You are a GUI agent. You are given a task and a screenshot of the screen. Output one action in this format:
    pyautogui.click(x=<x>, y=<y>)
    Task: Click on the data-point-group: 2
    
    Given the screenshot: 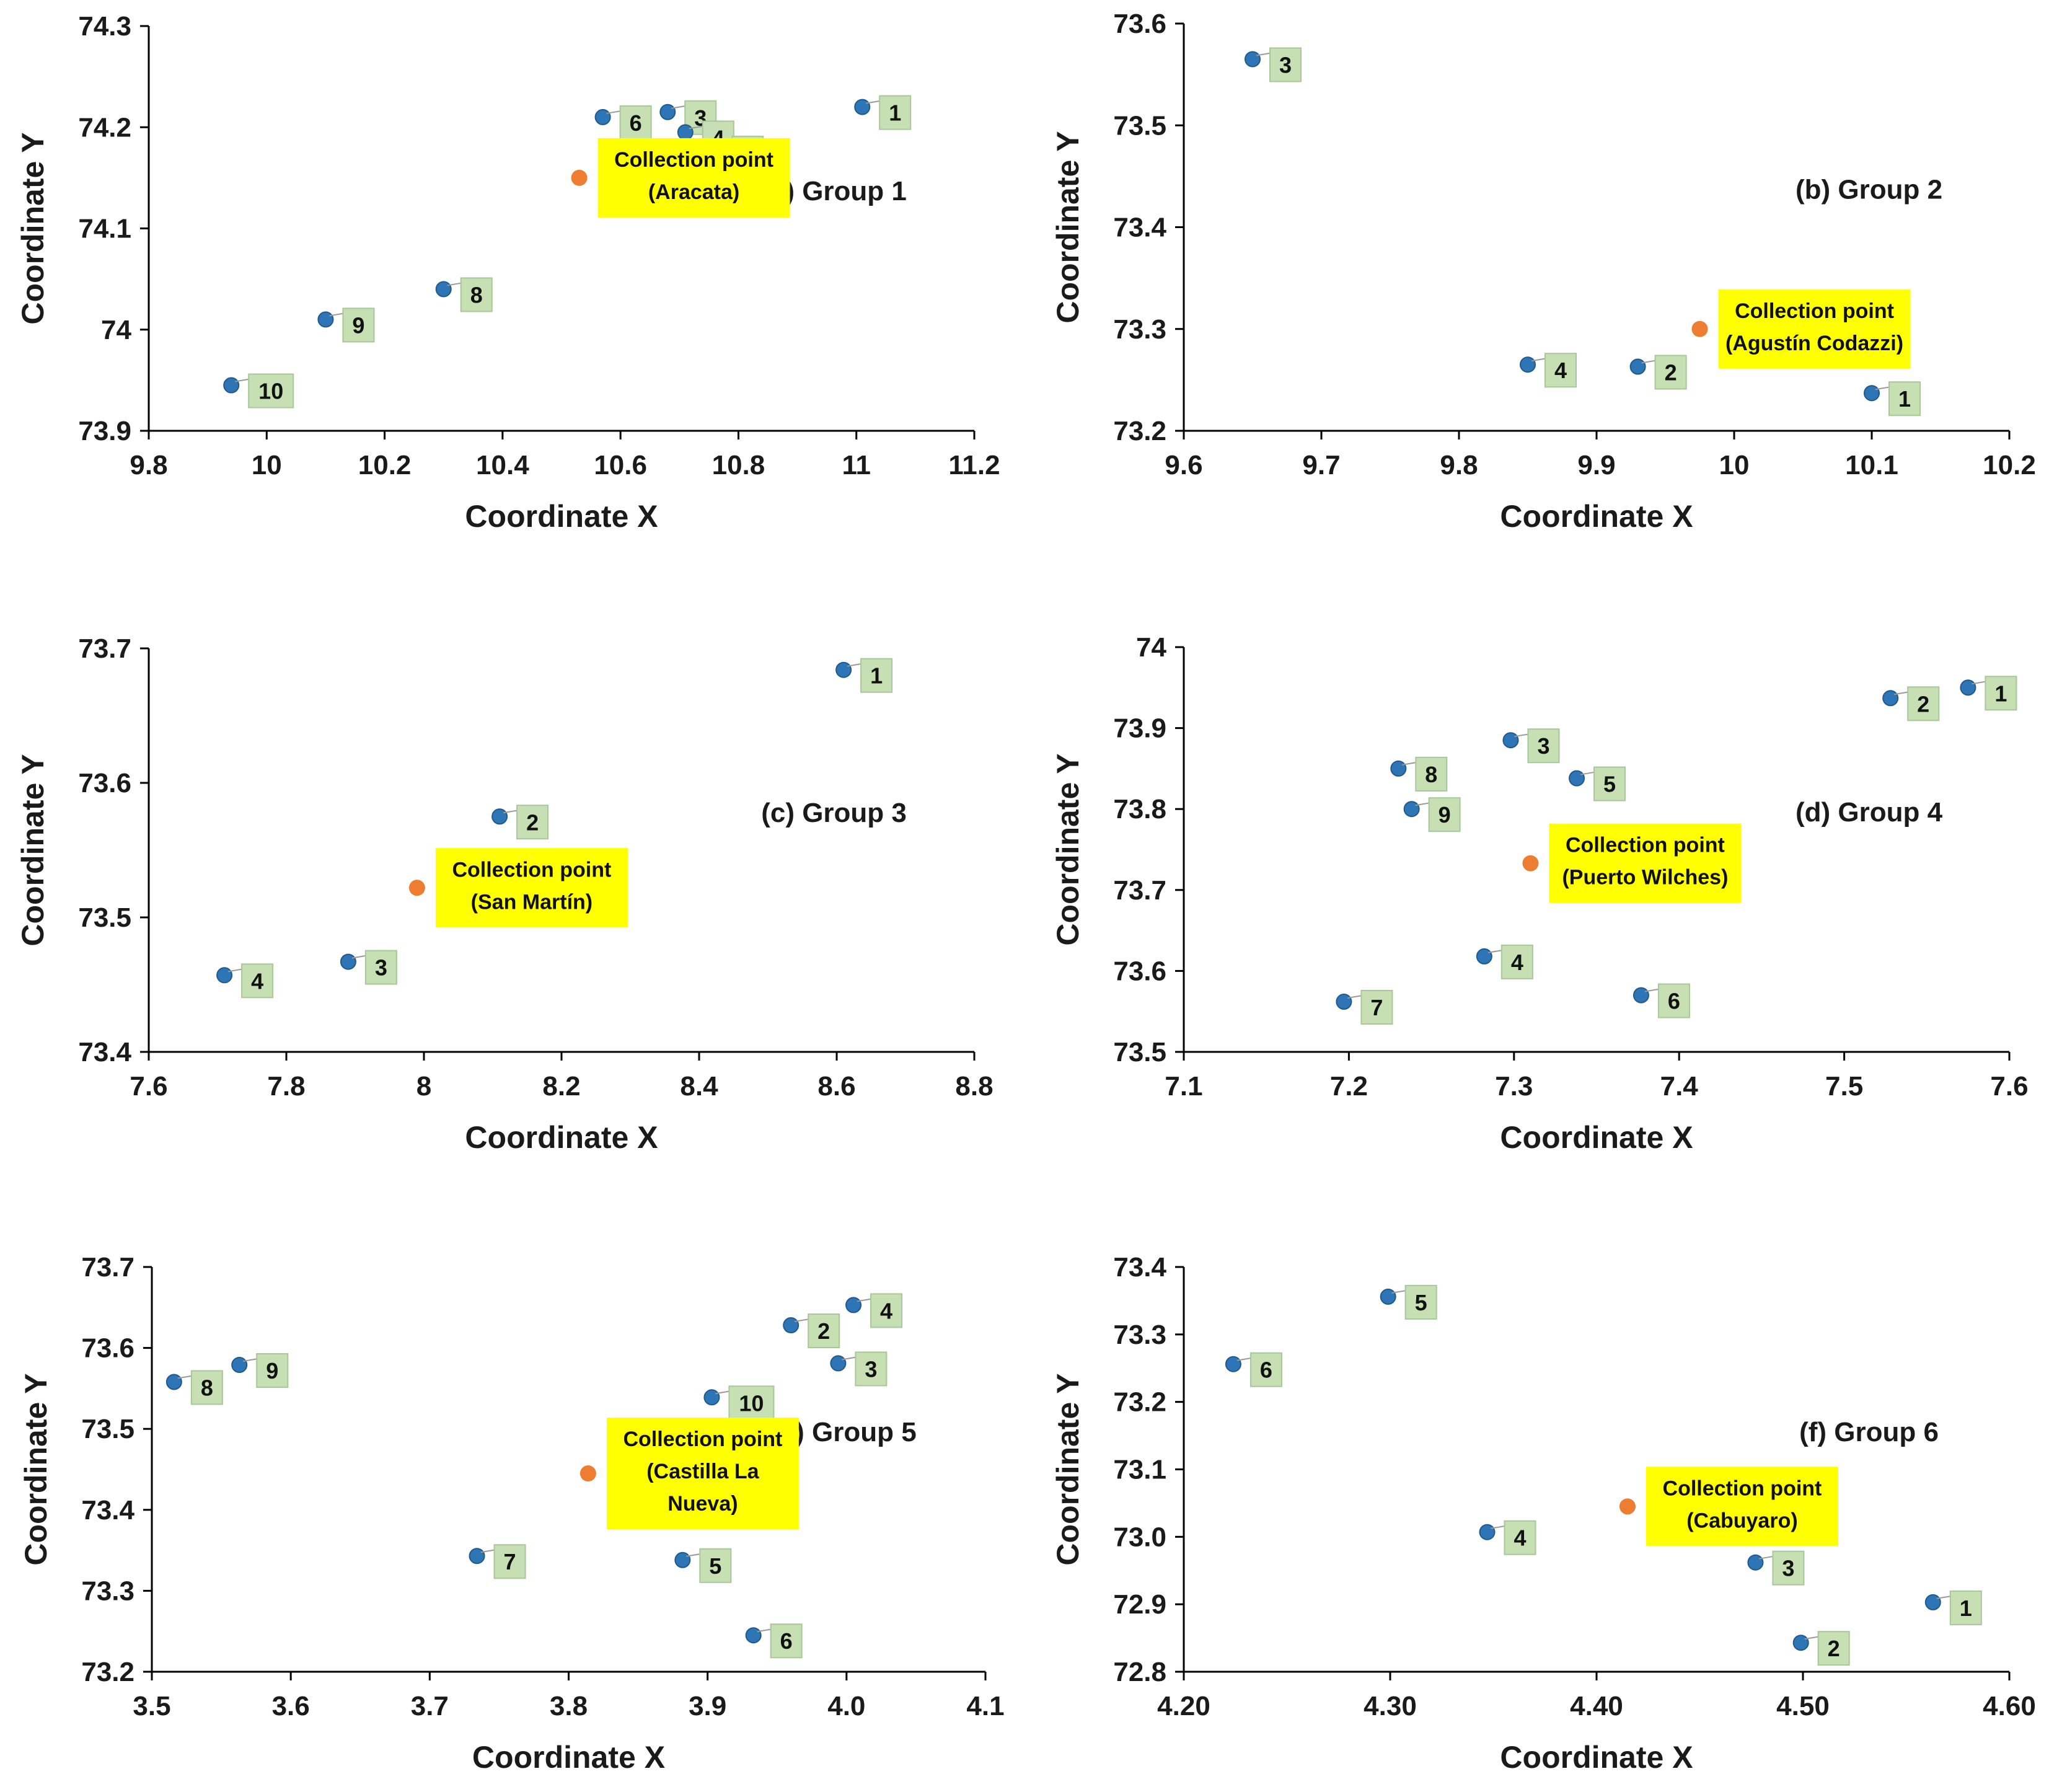 What is the action you would take?
    pyautogui.click(x=811, y=1331)
    